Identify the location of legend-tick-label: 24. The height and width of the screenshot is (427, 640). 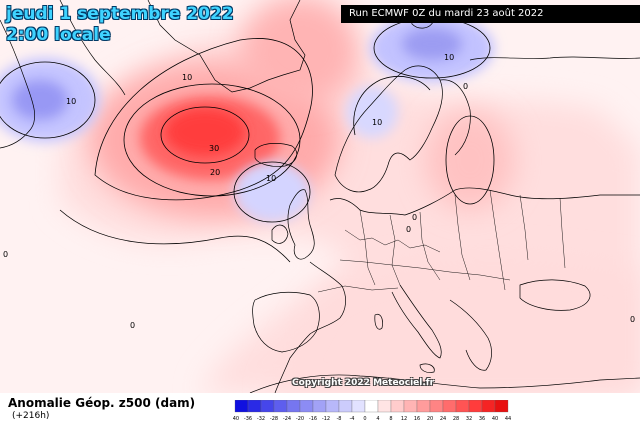
(443, 419).